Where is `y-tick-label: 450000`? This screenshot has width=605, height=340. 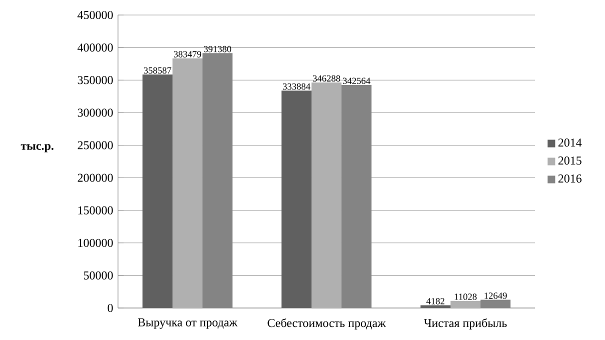 y-tick-label: 450000 is located at coordinates (95, 15).